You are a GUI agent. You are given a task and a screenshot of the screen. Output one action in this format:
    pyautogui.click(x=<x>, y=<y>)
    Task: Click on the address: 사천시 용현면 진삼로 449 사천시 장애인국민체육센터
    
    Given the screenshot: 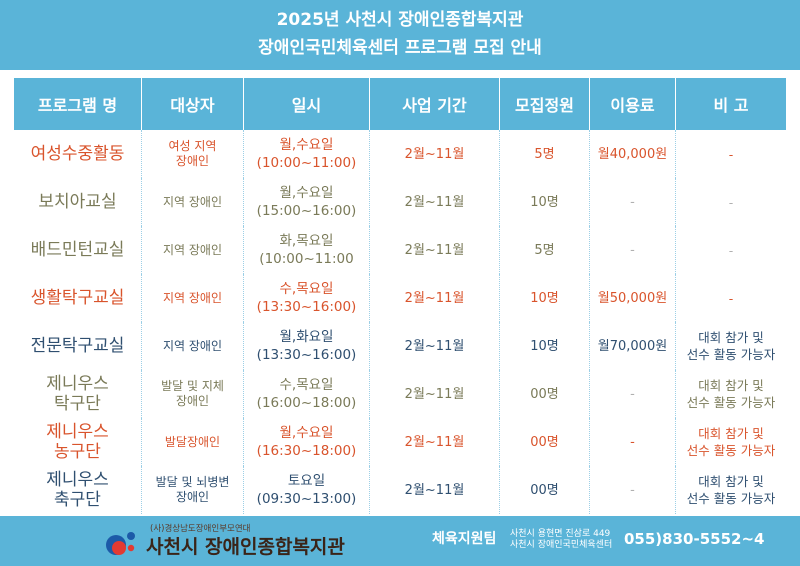 What is the action you would take?
    pyautogui.click(x=561, y=540)
    